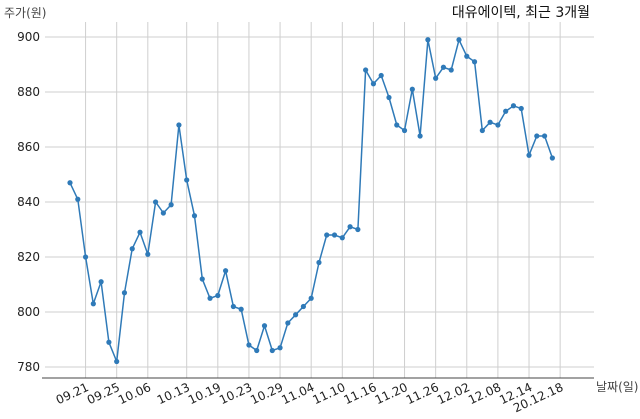  I want to click on y-tick-label: 860, so click(28, 147).